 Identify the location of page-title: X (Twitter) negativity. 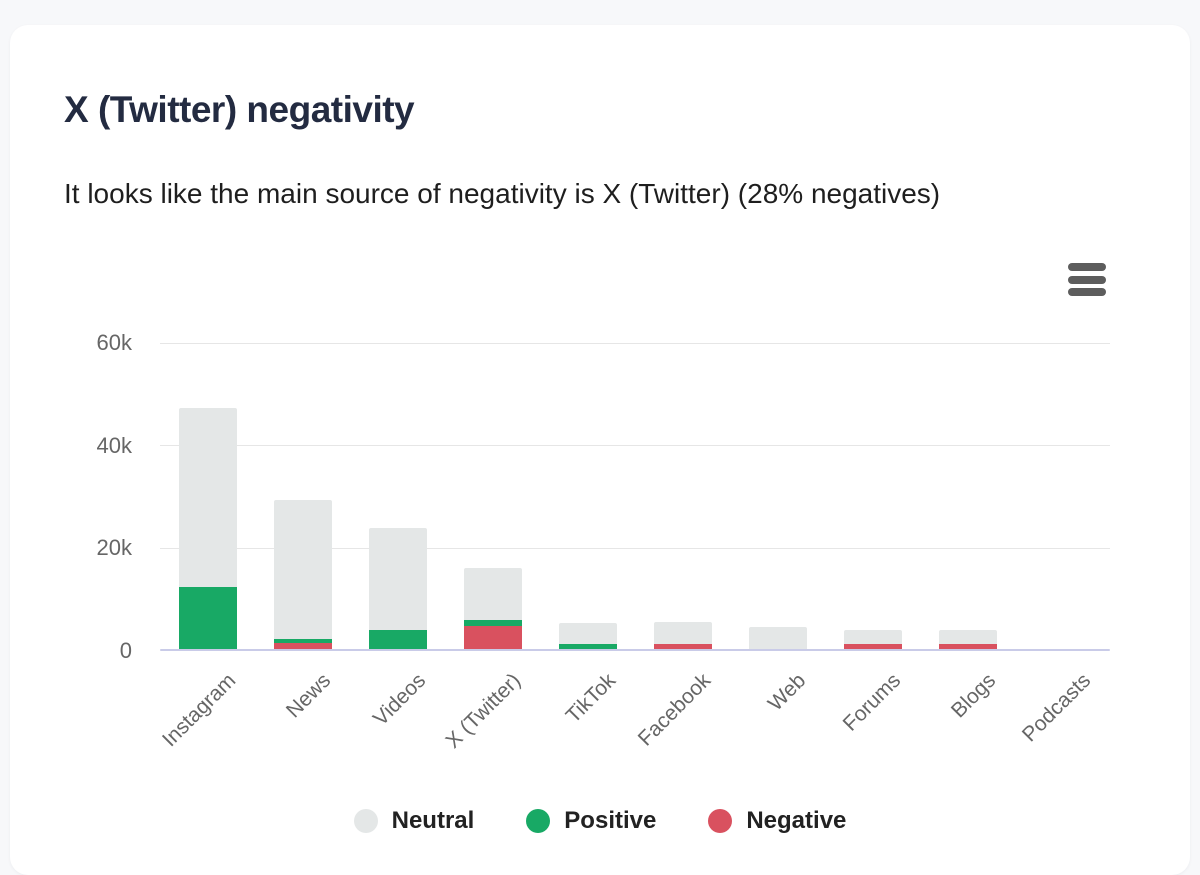
(239, 109).